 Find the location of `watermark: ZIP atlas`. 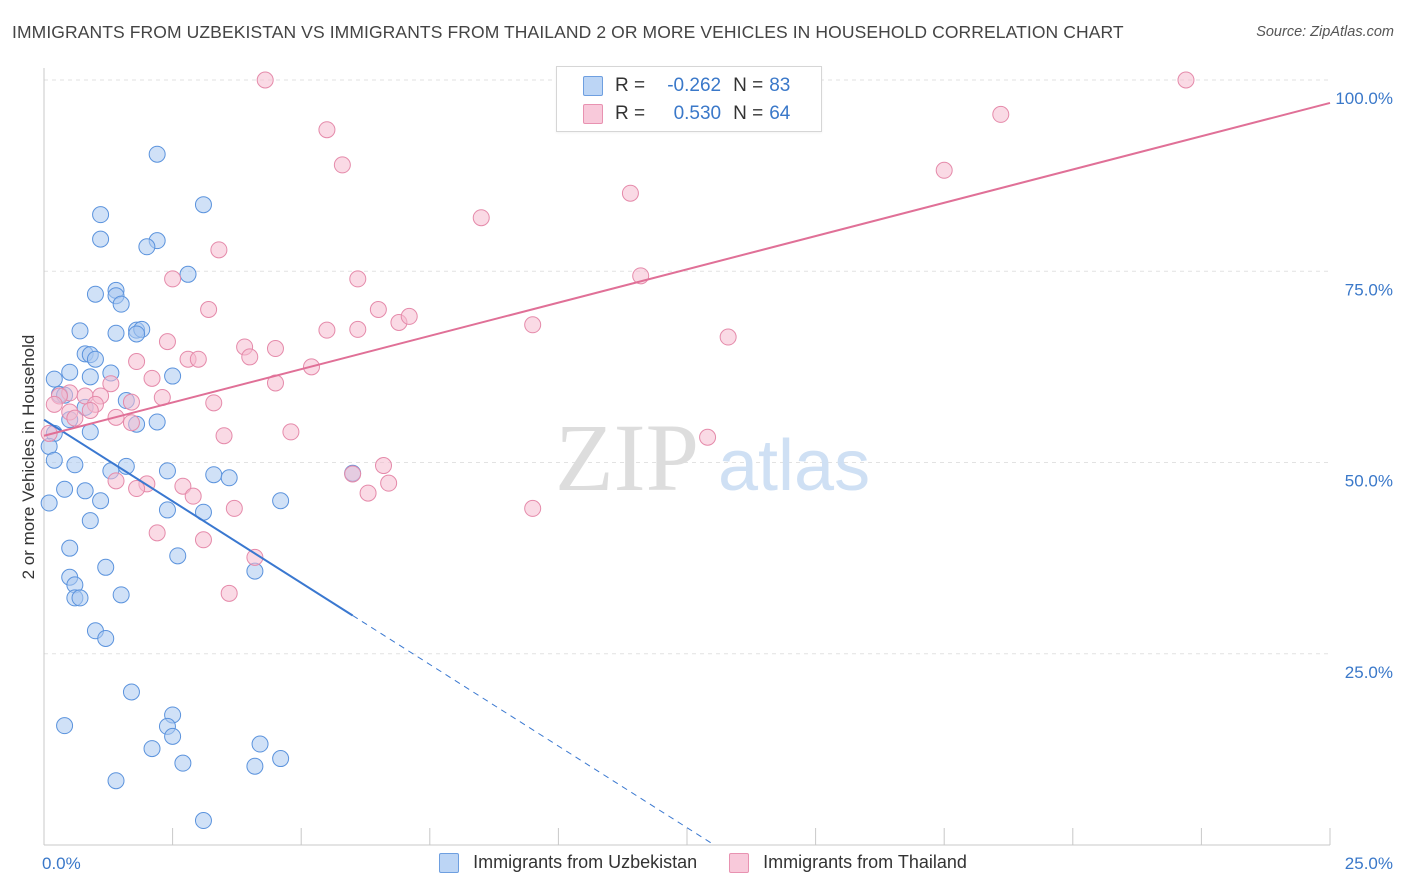

watermark: ZIP atlas is located at coordinates (712, 457).